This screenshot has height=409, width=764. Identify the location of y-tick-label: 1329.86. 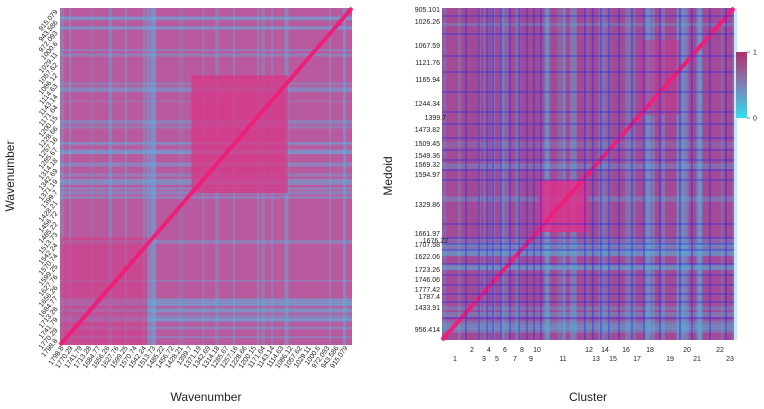
(427, 205).